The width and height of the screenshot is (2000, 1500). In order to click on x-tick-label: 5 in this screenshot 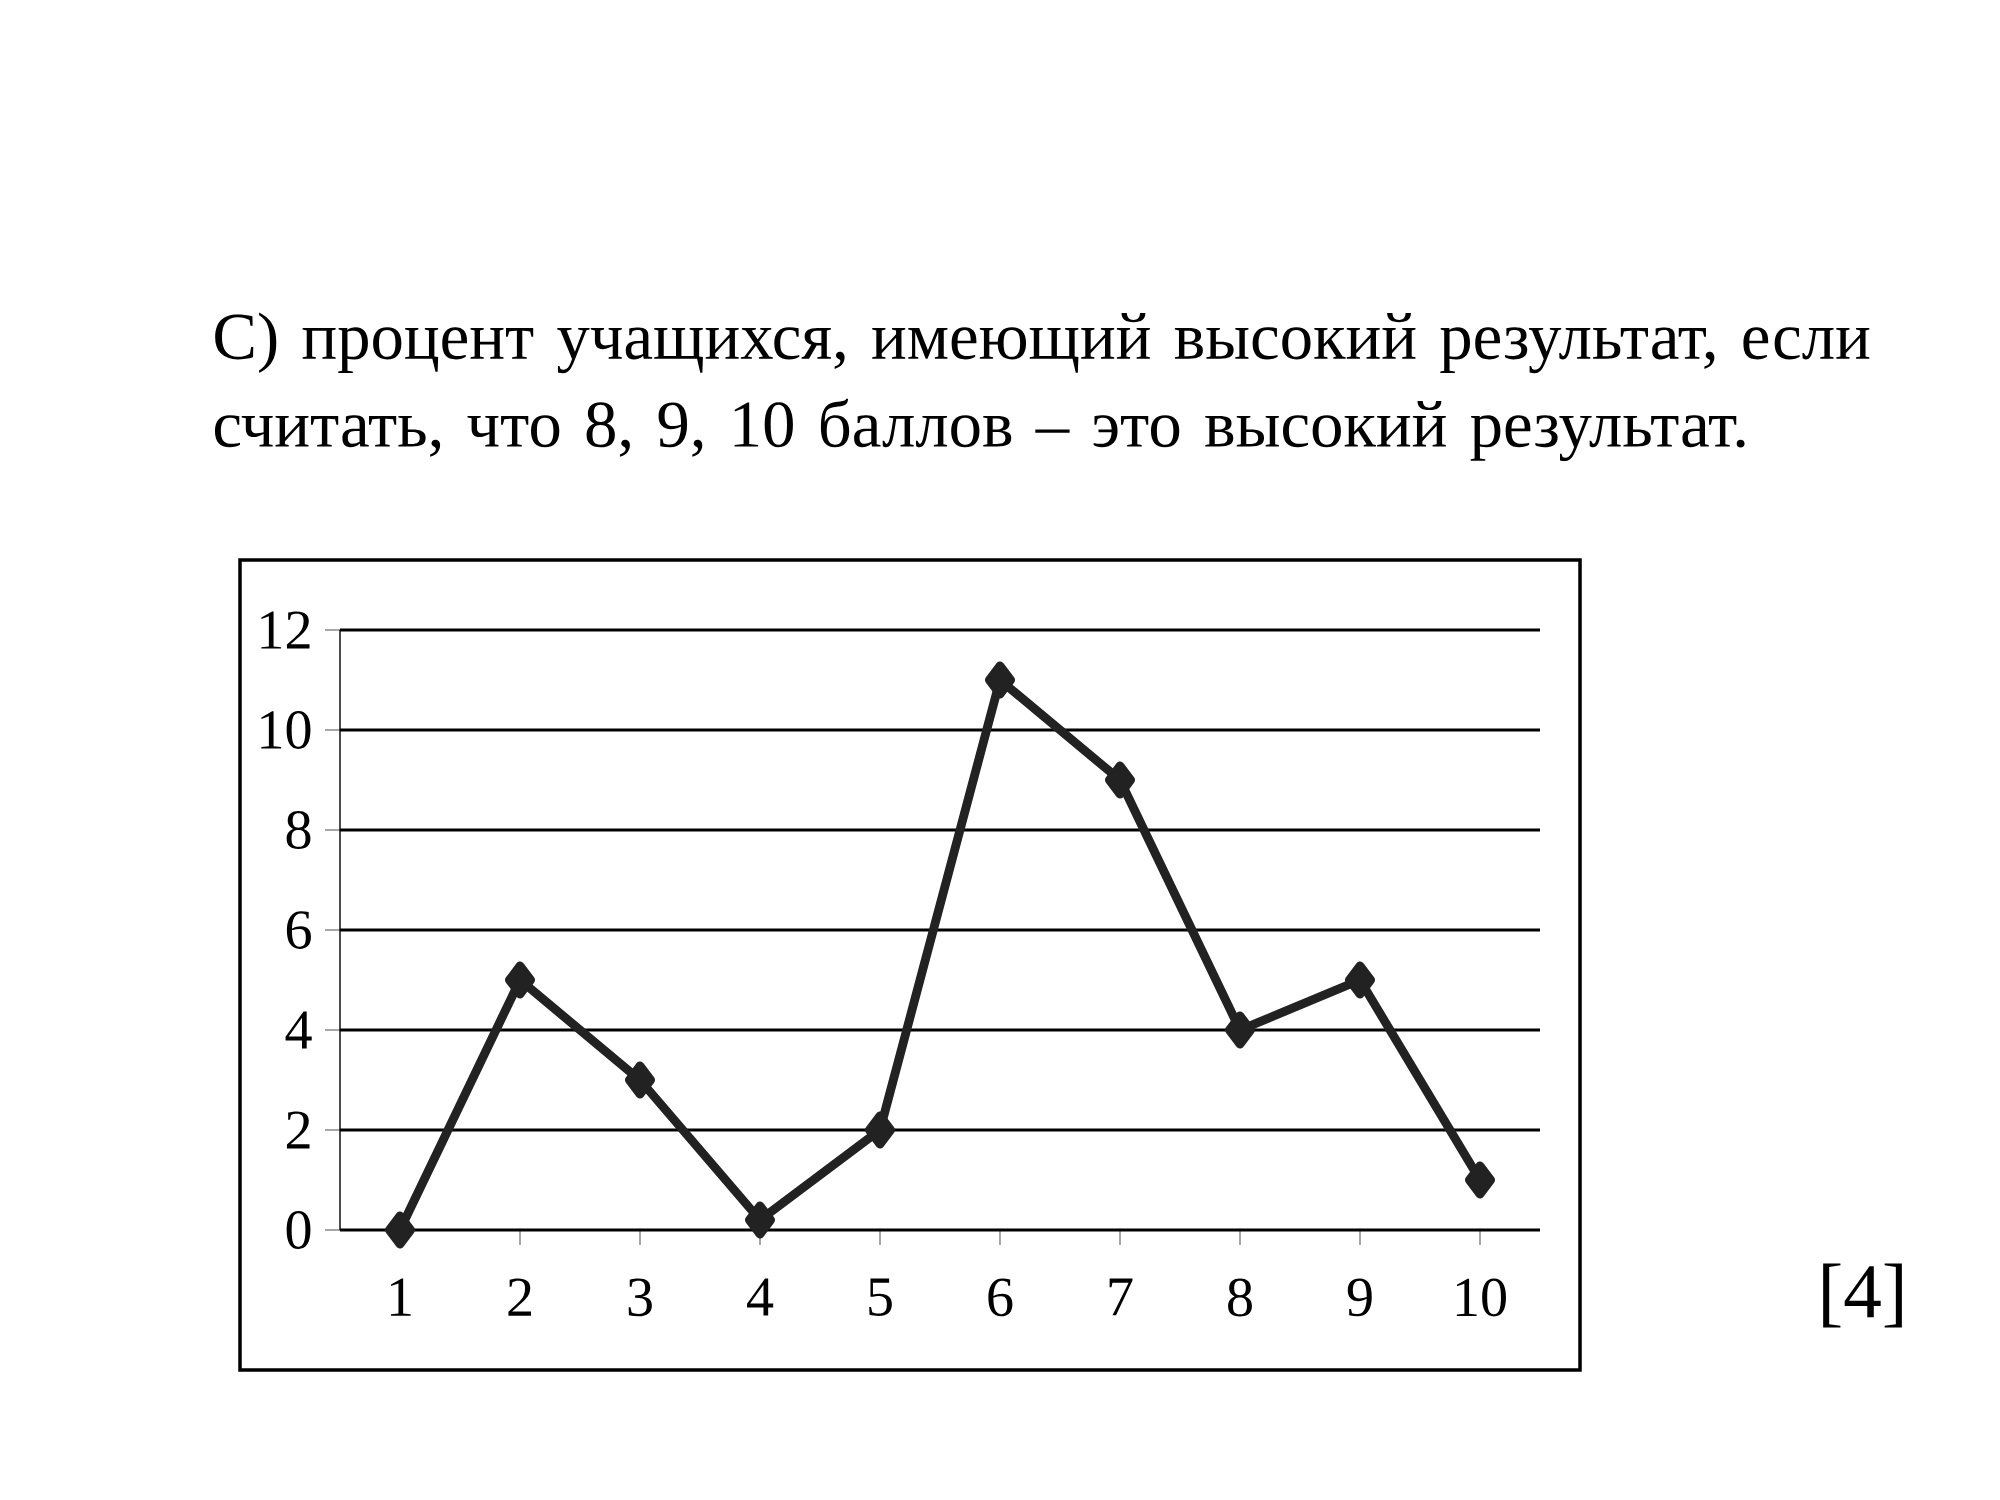, I will do `click(880, 1297)`.